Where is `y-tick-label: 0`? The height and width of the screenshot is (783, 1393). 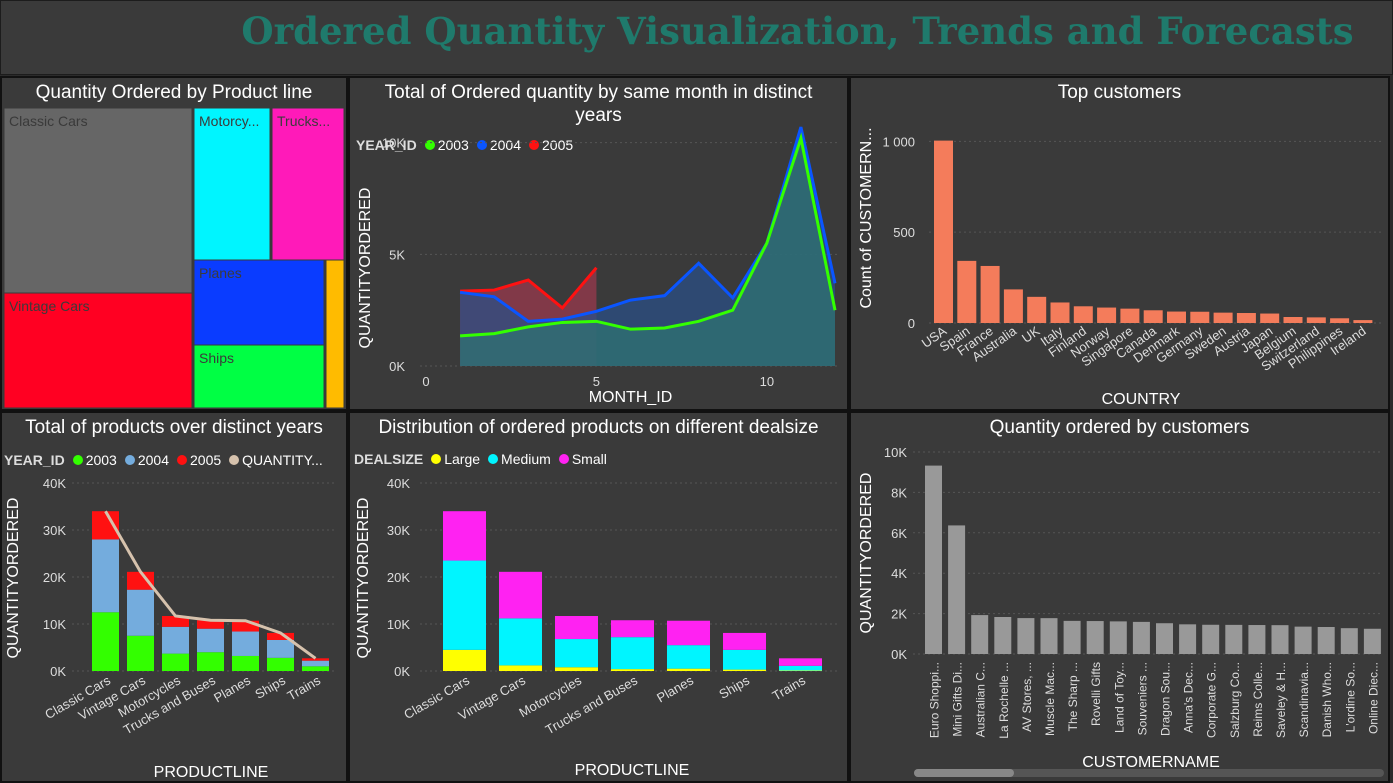 y-tick-label: 0 is located at coordinates (911, 323).